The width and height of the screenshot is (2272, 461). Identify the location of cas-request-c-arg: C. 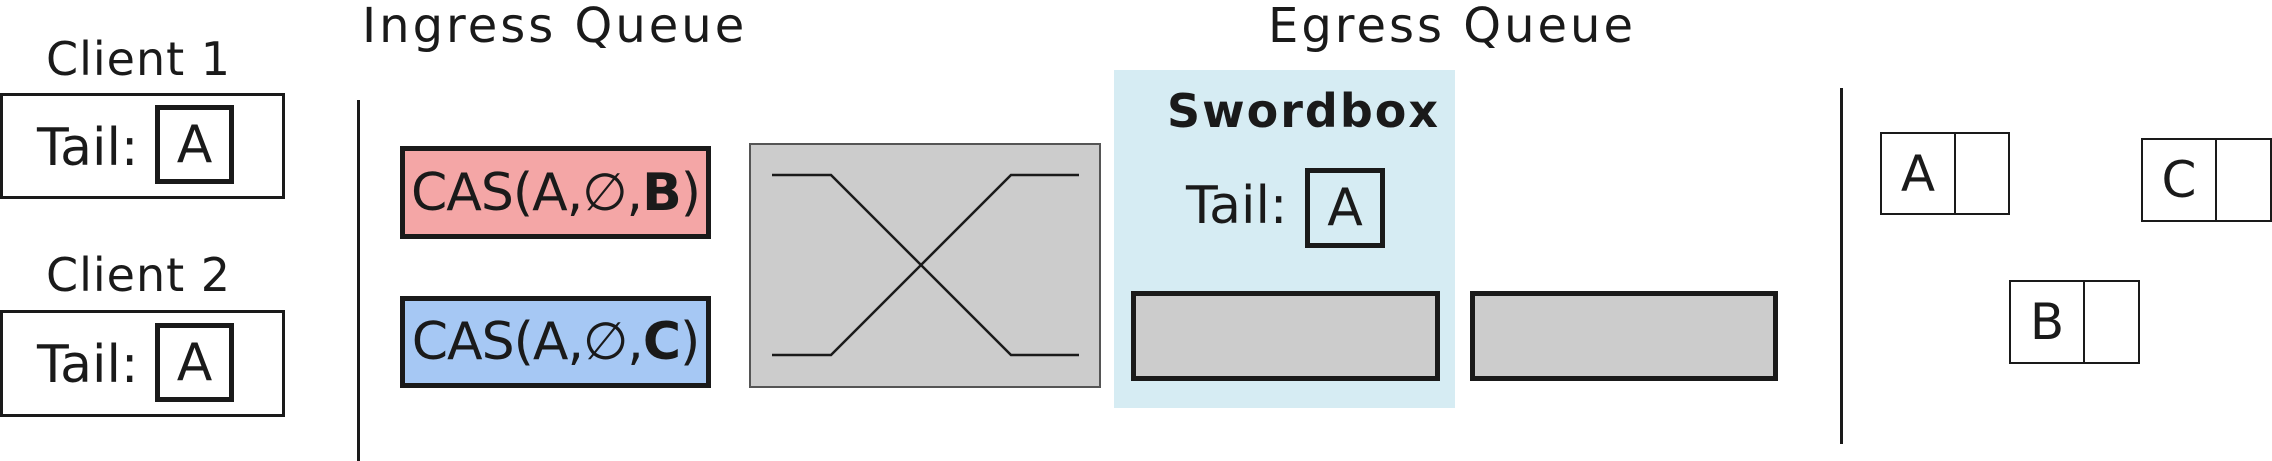
(661, 342).